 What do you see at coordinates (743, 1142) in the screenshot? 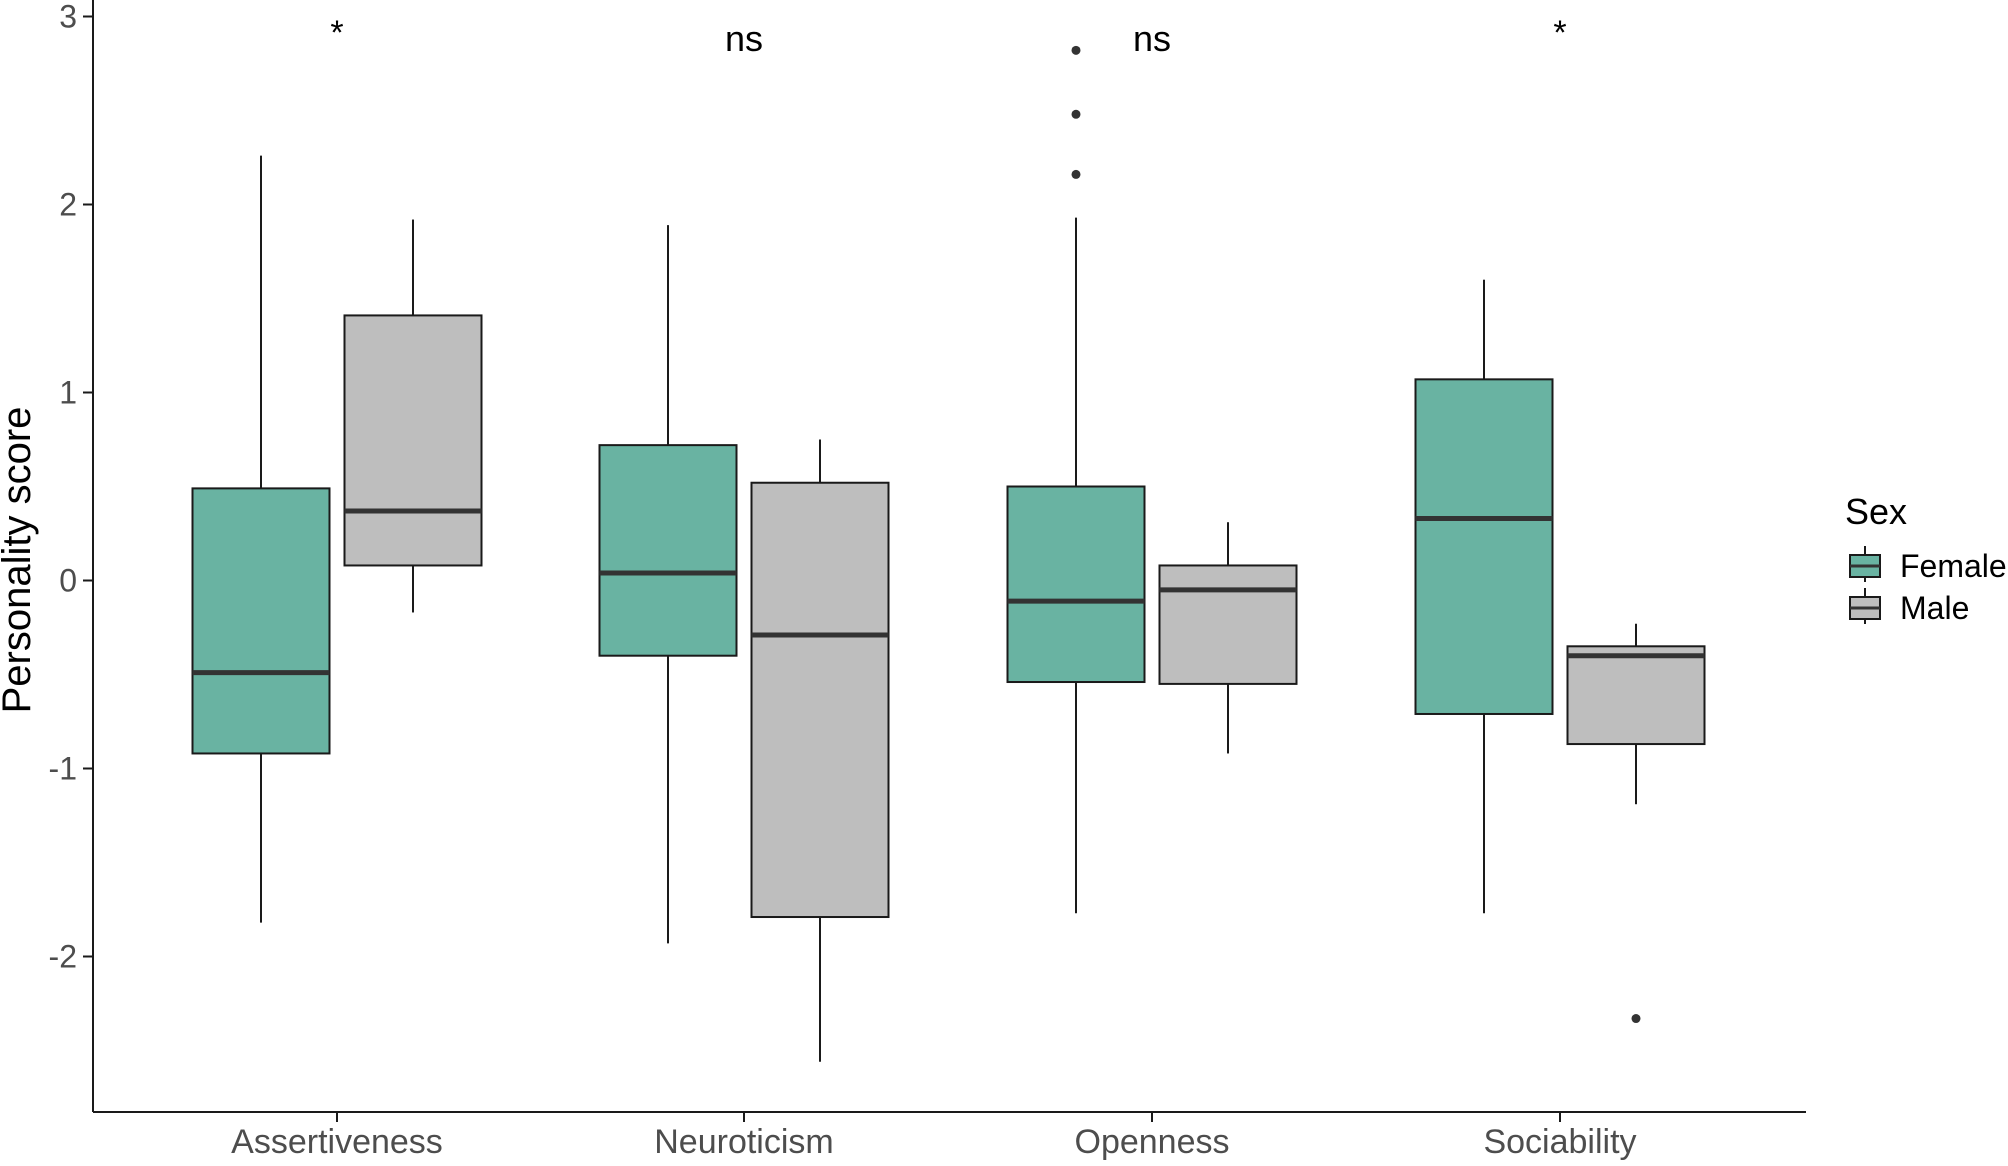
I see `x-tick-label: Neuroticism` at bounding box center [743, 1142].